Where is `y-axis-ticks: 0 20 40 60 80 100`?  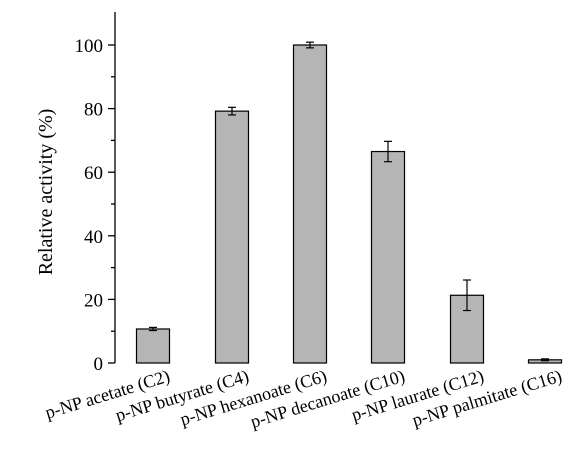
y-axis-ticks: 0 20 40 60 80 100 is located at coordinates (95, 205).